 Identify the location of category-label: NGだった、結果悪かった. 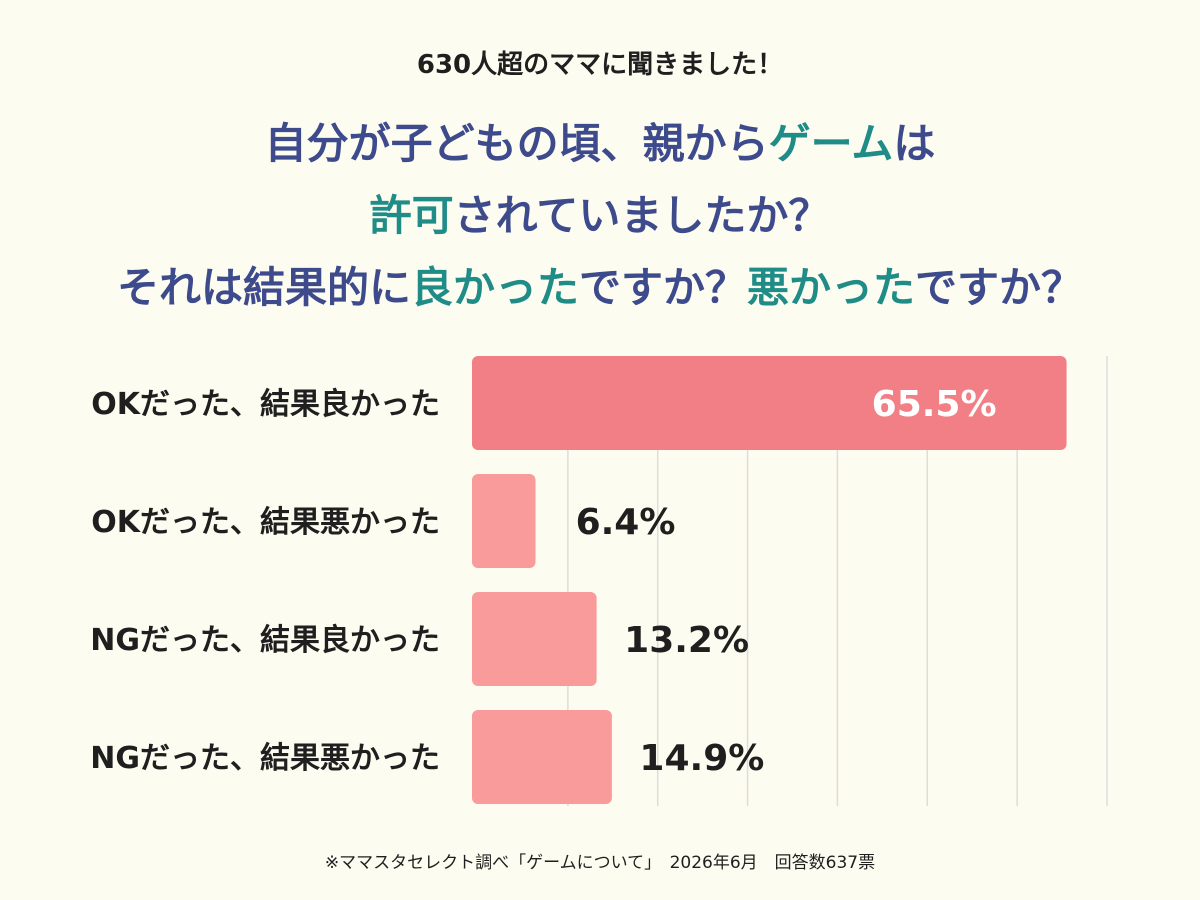
(265, 758).